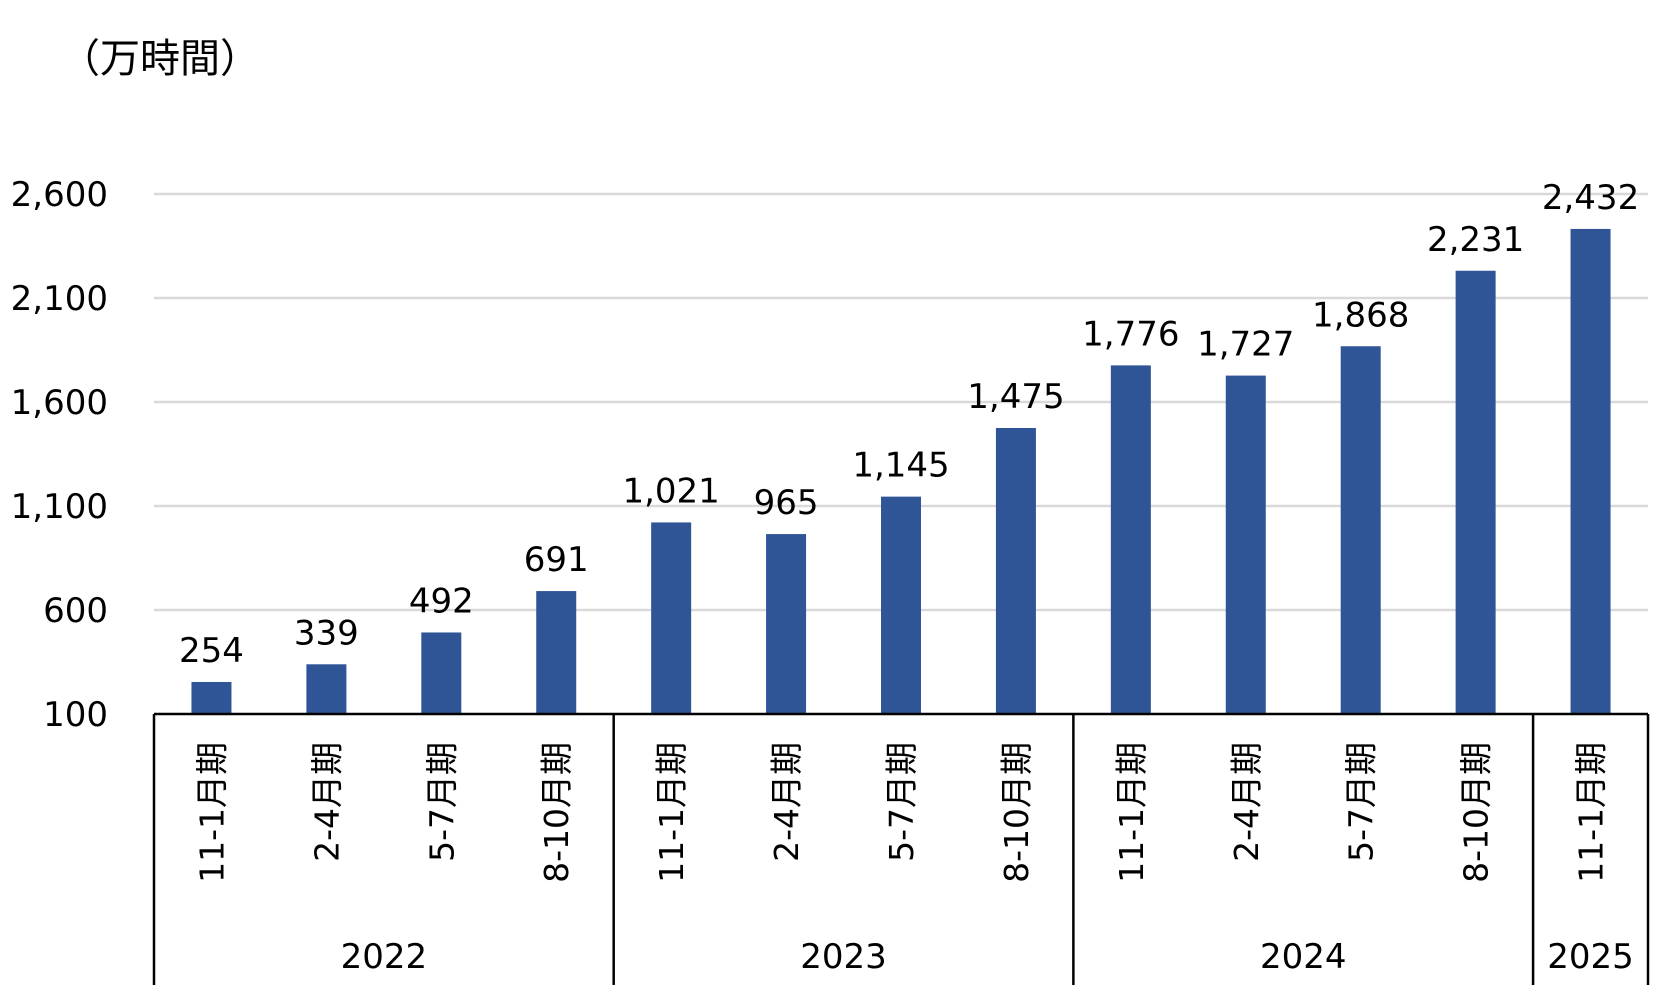 The height and width of the screenshot is (1003, 1672). I want to click on group-label: 2022, so click(384, 957).